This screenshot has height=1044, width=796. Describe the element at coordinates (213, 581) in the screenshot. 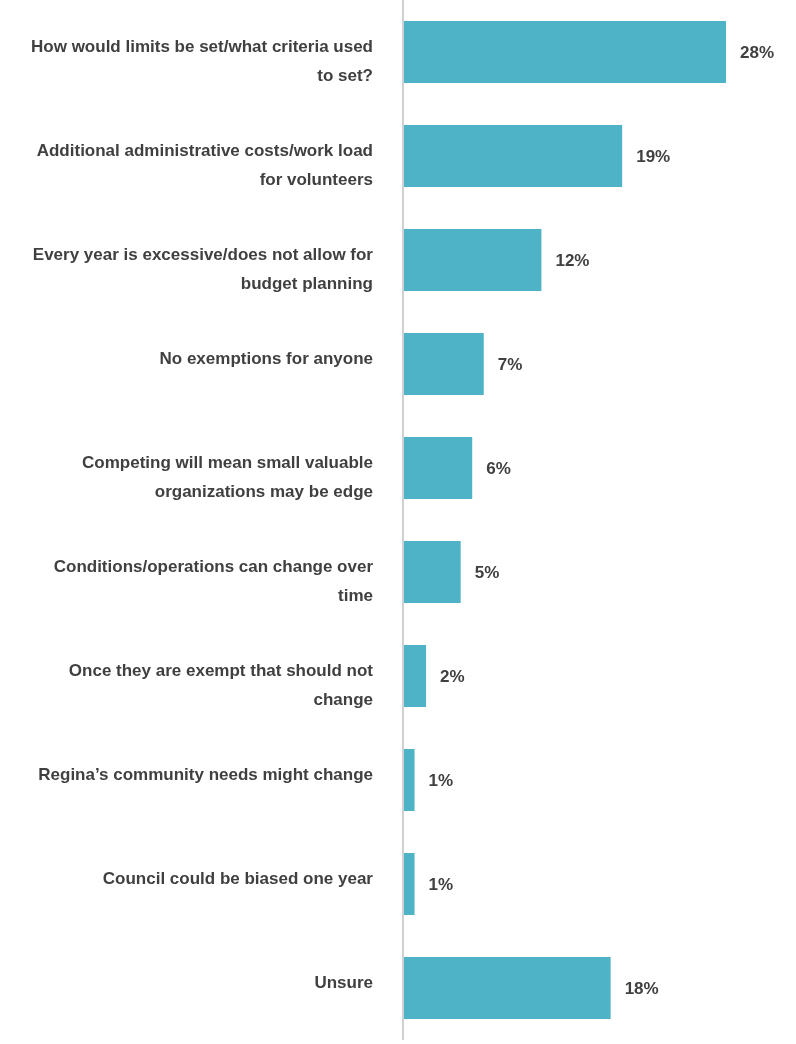

I see `y-tick-label: Conditions/operations can change over time` at that location.